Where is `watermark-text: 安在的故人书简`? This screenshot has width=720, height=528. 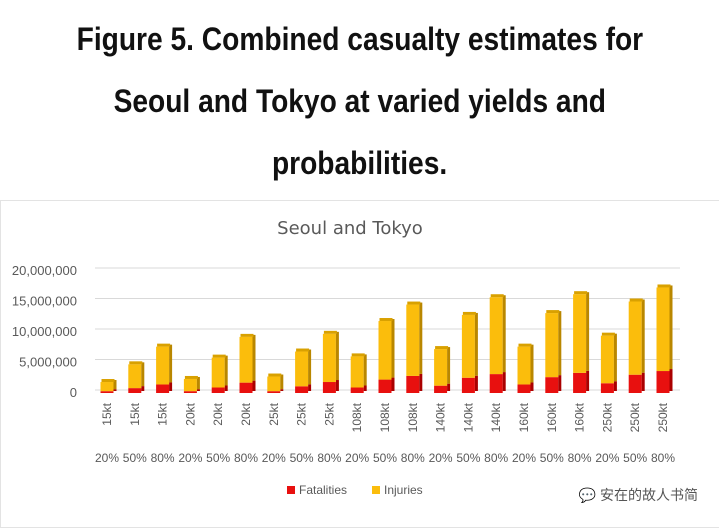 watermark-text: 安在的故人书简 is located at coordinates (649, 495).